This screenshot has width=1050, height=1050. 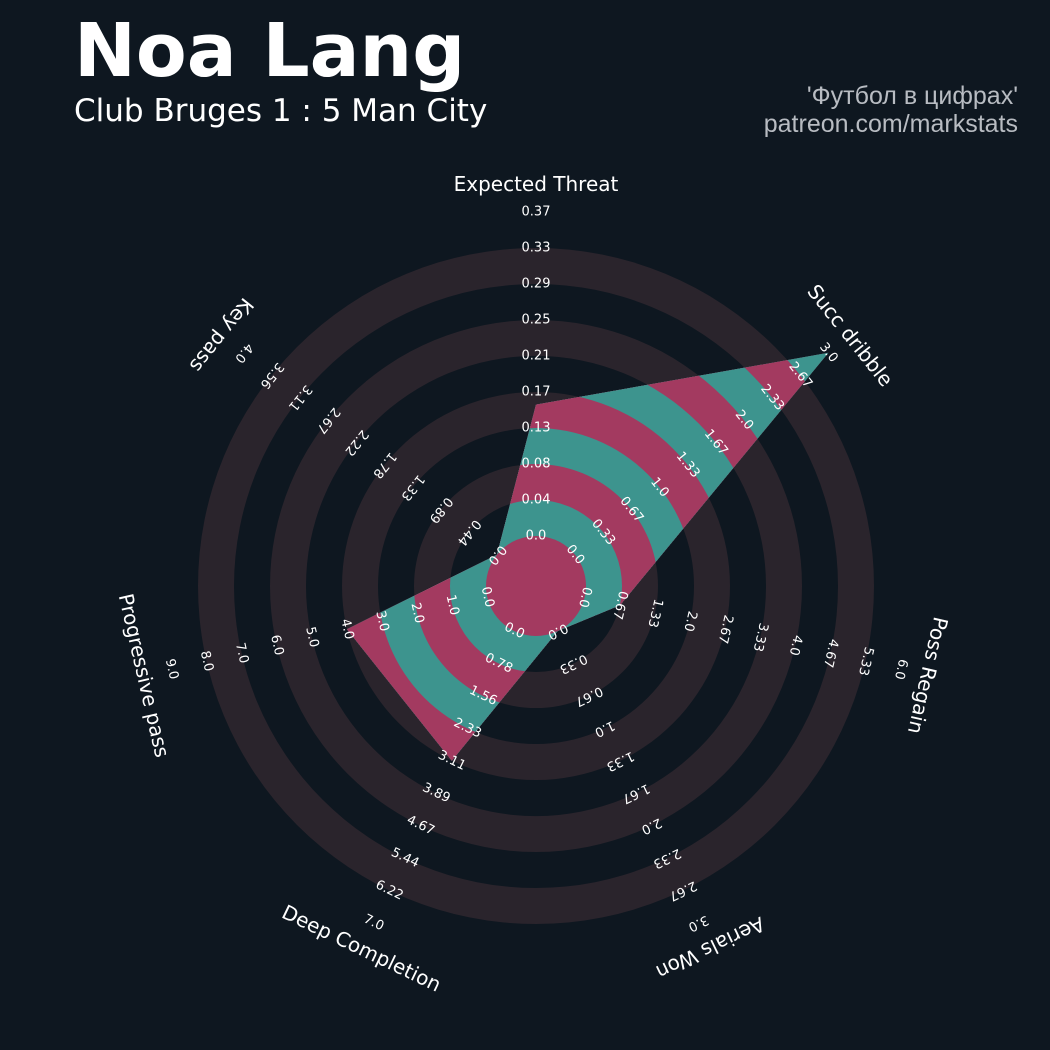 What do you see at coordinates (311, 637) in the screenshot?
I see `tick-label: 5.0` at bounding box center [311, 637].